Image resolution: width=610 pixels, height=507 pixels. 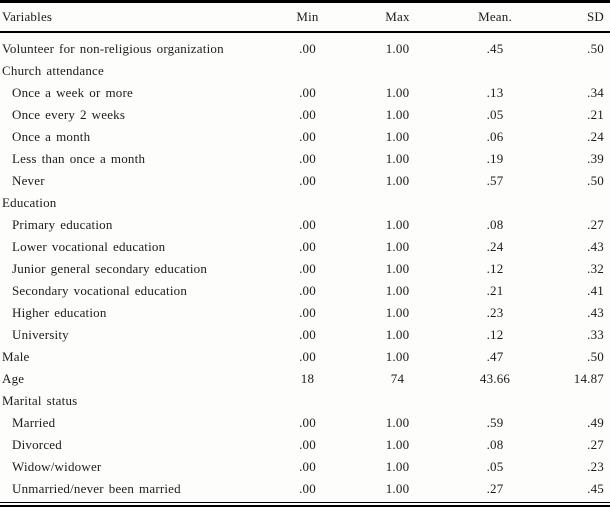 What do you see at coordinates (62, 224) in the screenshot?
I see `variable-label: Primary education` at bounding box center [62, 224].